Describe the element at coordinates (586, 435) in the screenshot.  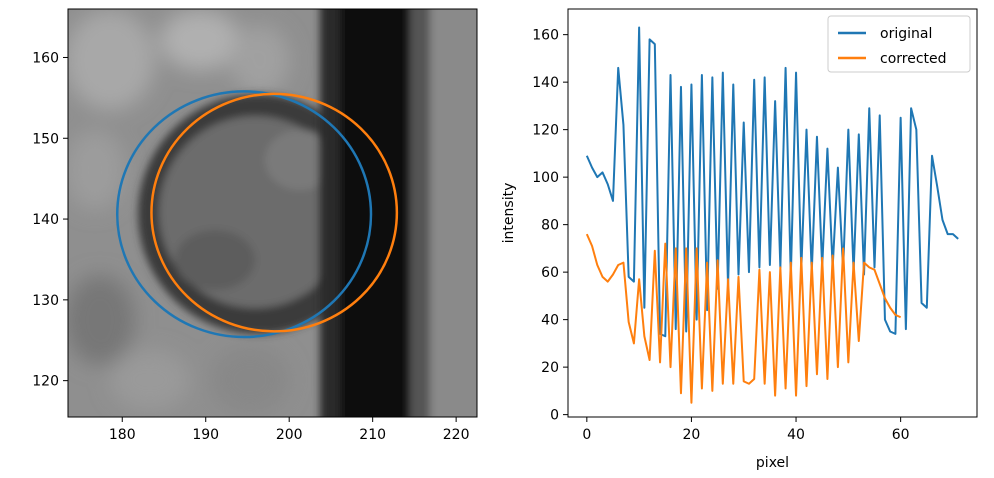
I see `x-tick-label: 0` at that location.